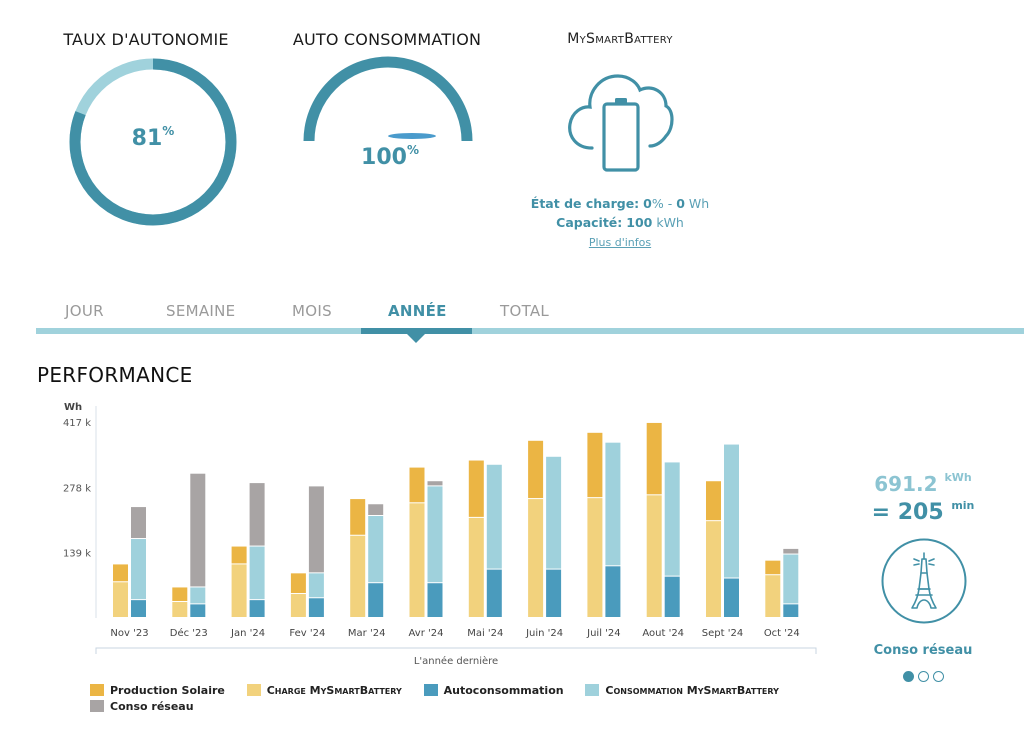  I want to click on autonomy-value-unit: %, so click(168, 131).